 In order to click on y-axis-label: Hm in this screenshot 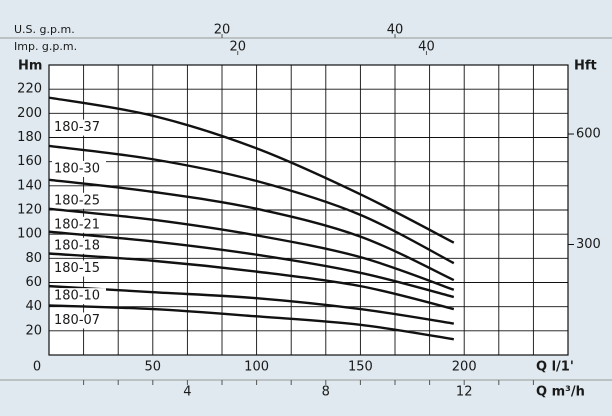, I will do `click(30, 66)`.